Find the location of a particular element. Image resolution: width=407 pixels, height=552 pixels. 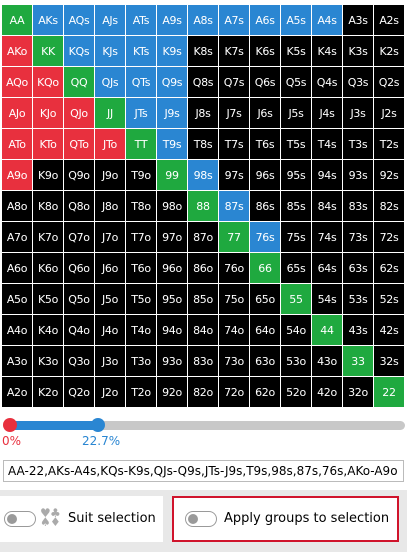

hand-cell: A5o is located at coordinates (17, 299).